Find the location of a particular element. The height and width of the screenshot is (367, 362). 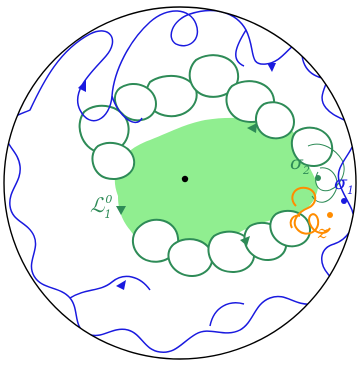

blue-arrow-bottom is located at coordinates (121, 285).